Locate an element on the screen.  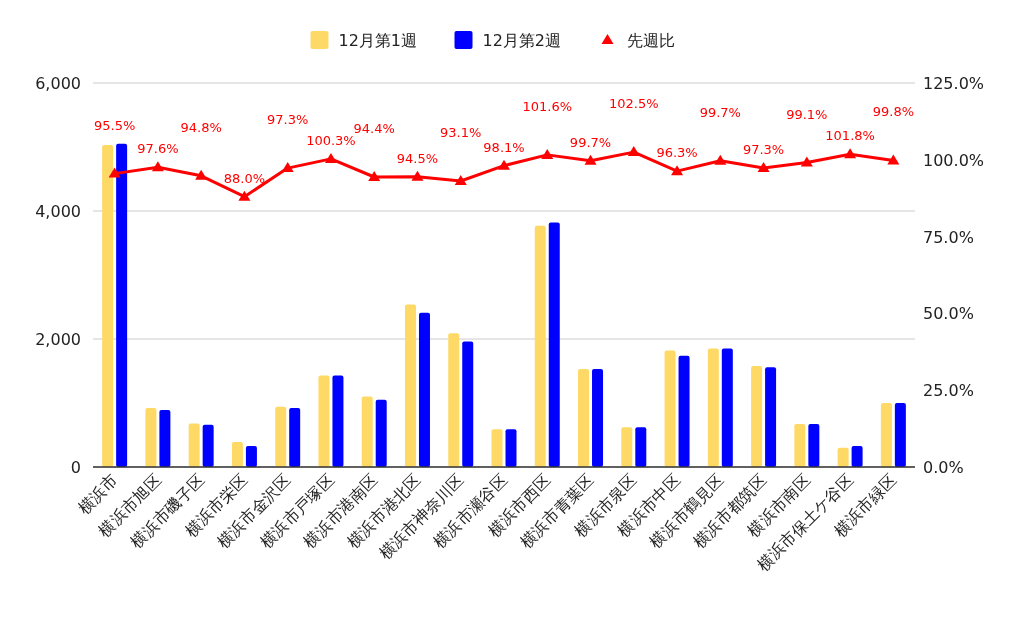
y2-tick-label: 125.0% is located at coordinates (954, 83).